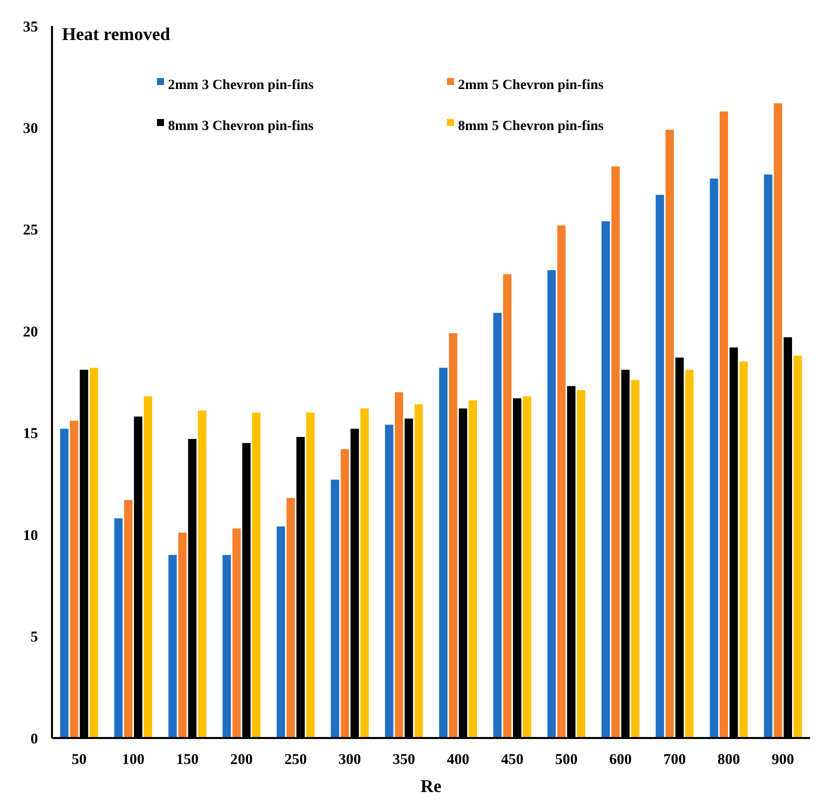  Describe the element at coordinates (431, 786) in the screenshot. I see `x-axis-title: Re` at that location.